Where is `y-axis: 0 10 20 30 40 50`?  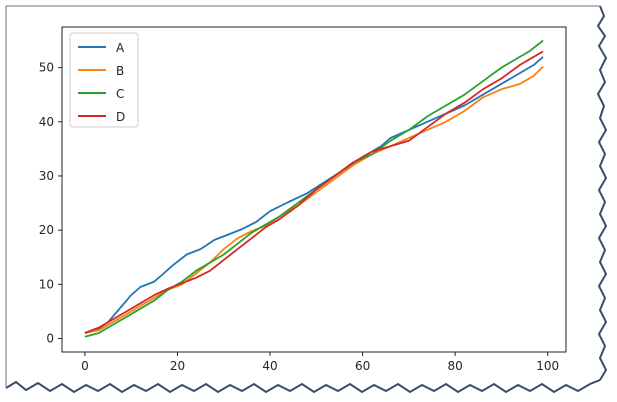
y-axis: 0 10 20 30 40 50 is located at coordinates (50, 203).